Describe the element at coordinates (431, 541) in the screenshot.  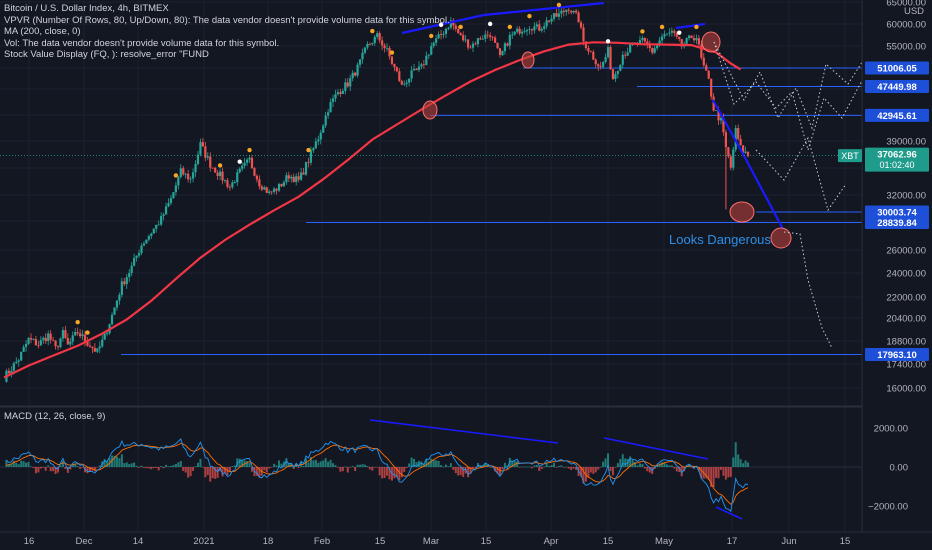
I see `x-tick-label: Mar` at that location.